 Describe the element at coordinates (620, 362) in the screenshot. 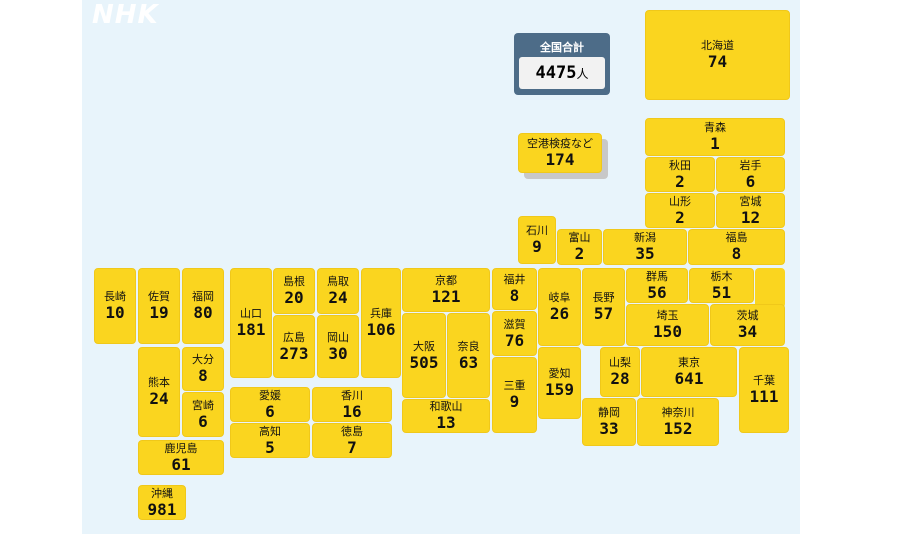

I see `prefecture-name: 山梨` at that location.